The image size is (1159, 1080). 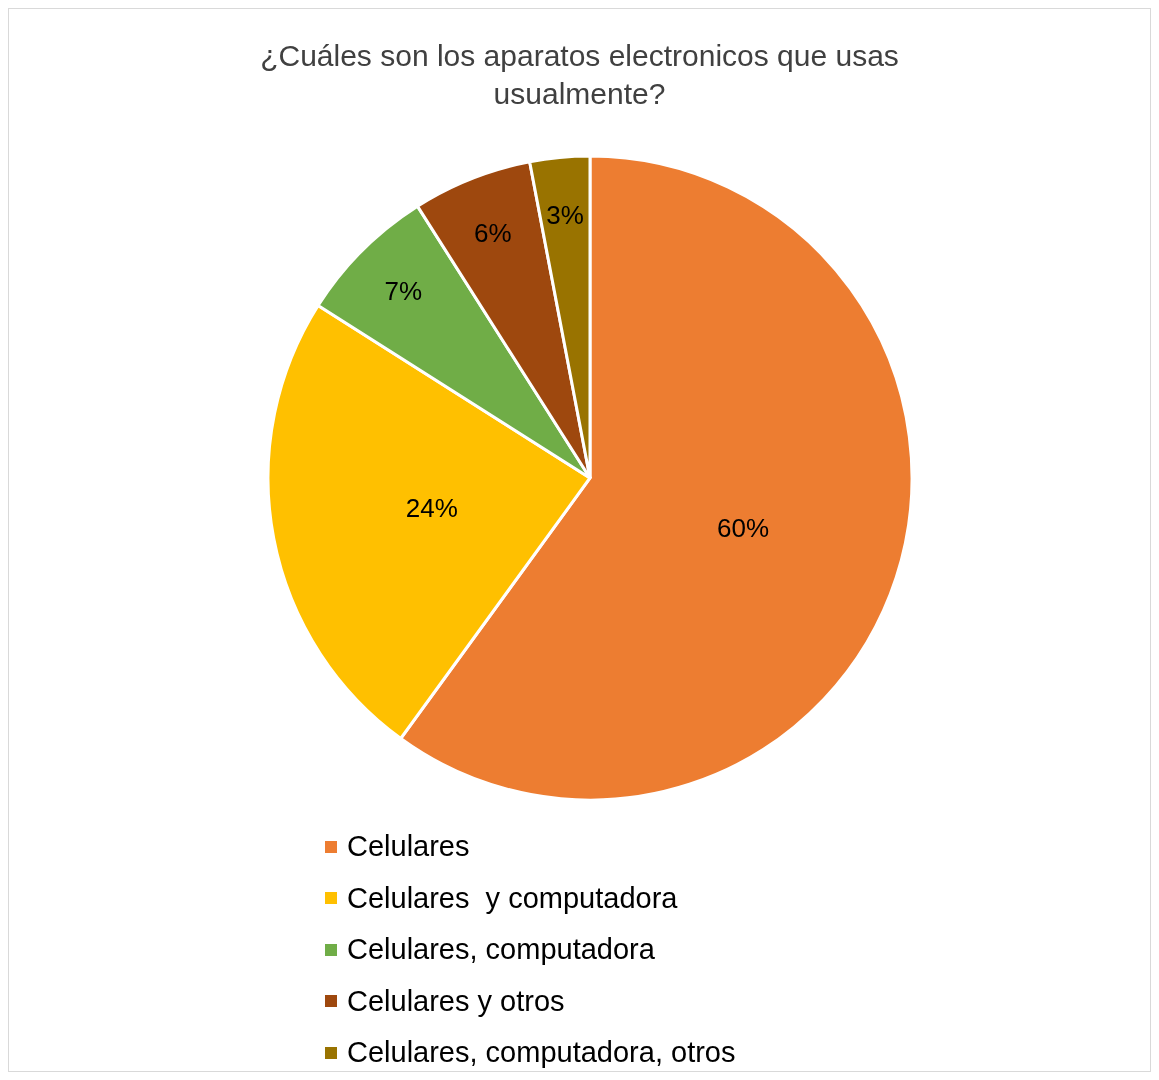 What do you see at coordinates (565, 215) in the screenshot?
I see `data-label: 3%` at bounding box center [565, 215].